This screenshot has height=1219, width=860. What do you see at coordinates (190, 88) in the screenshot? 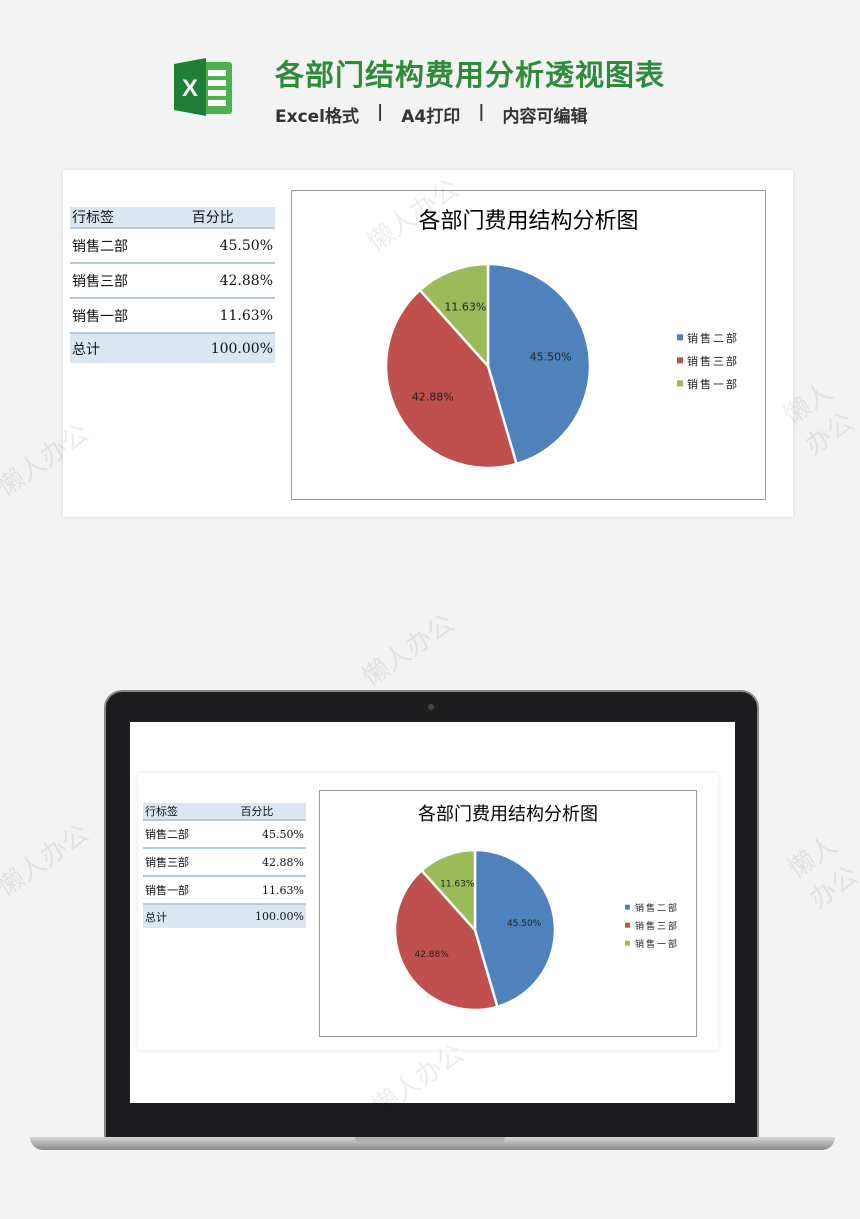
I see `svg-text: X` at bounding box center [190, 88].